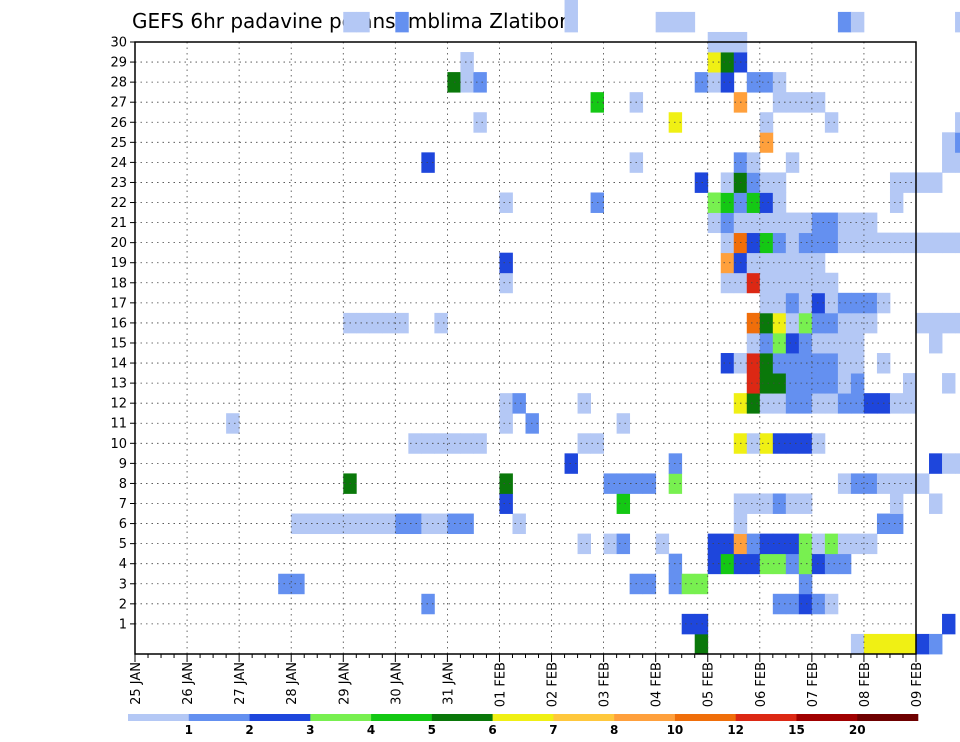 This screenshot has width=960, height=742. Describe the element at coordinates (917, 684) in the screenshot. I see `x-tick-label: 09 FEB` at that location.